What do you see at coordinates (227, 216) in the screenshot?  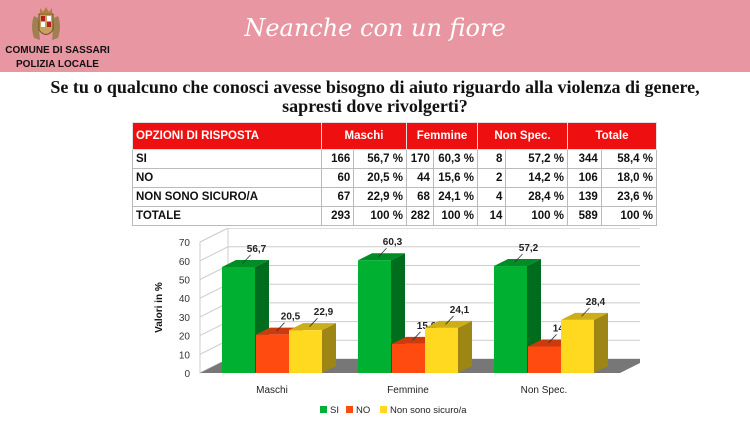 I see `row-label: TOTALE` at bounding box center [227, 216].